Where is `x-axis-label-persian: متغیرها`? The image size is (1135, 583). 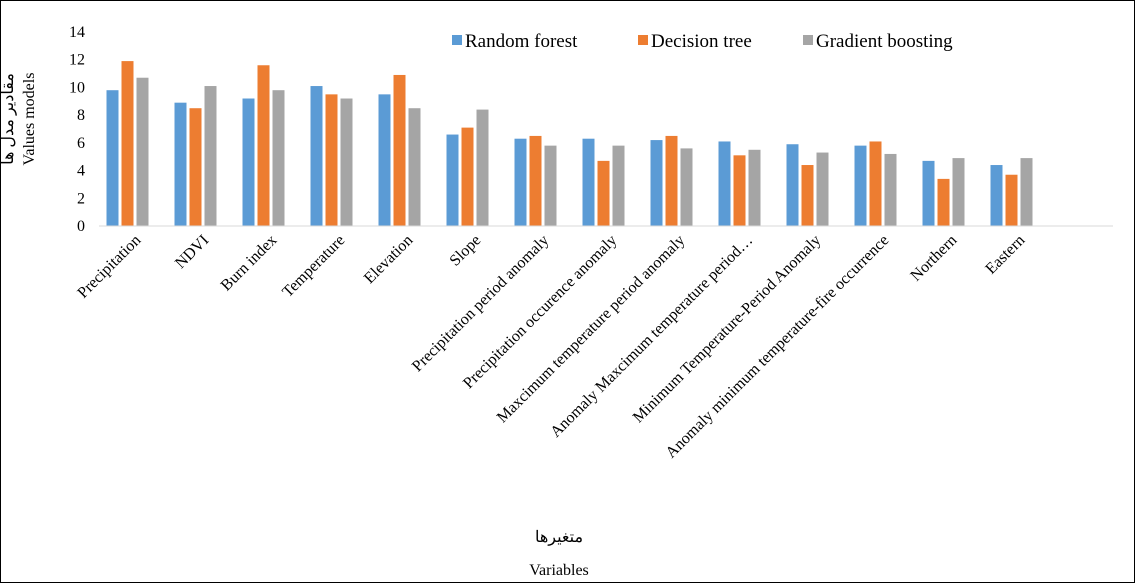 x-axis-label-persian: متغیرها is located at coordinates (559, 537).